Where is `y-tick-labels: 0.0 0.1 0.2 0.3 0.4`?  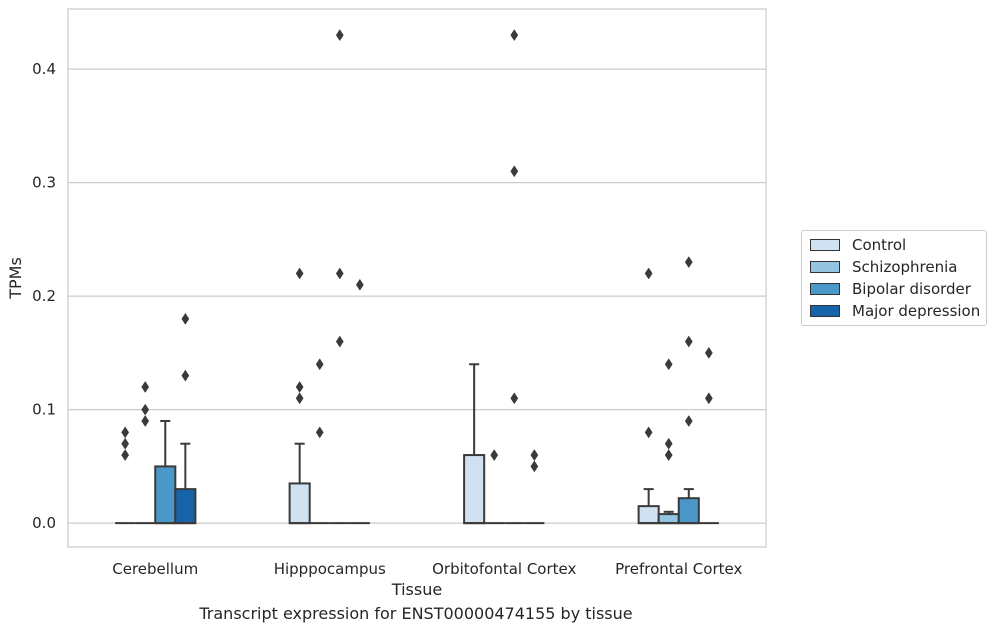
y-tick-labels: 0.0 0.1 0.2 0.3 0.4 is located at coordinates (44, 296).